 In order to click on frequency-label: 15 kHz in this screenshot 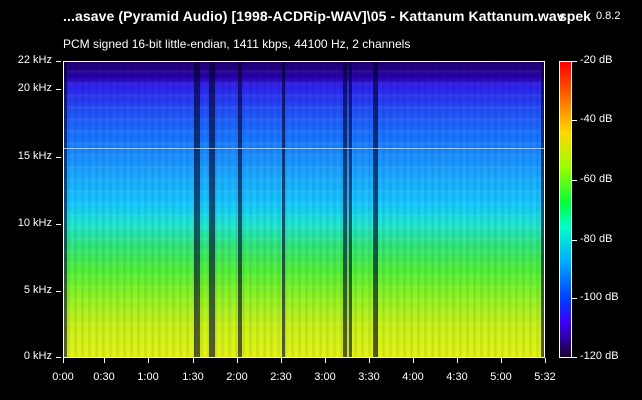, I will do `click(34, 156)`.